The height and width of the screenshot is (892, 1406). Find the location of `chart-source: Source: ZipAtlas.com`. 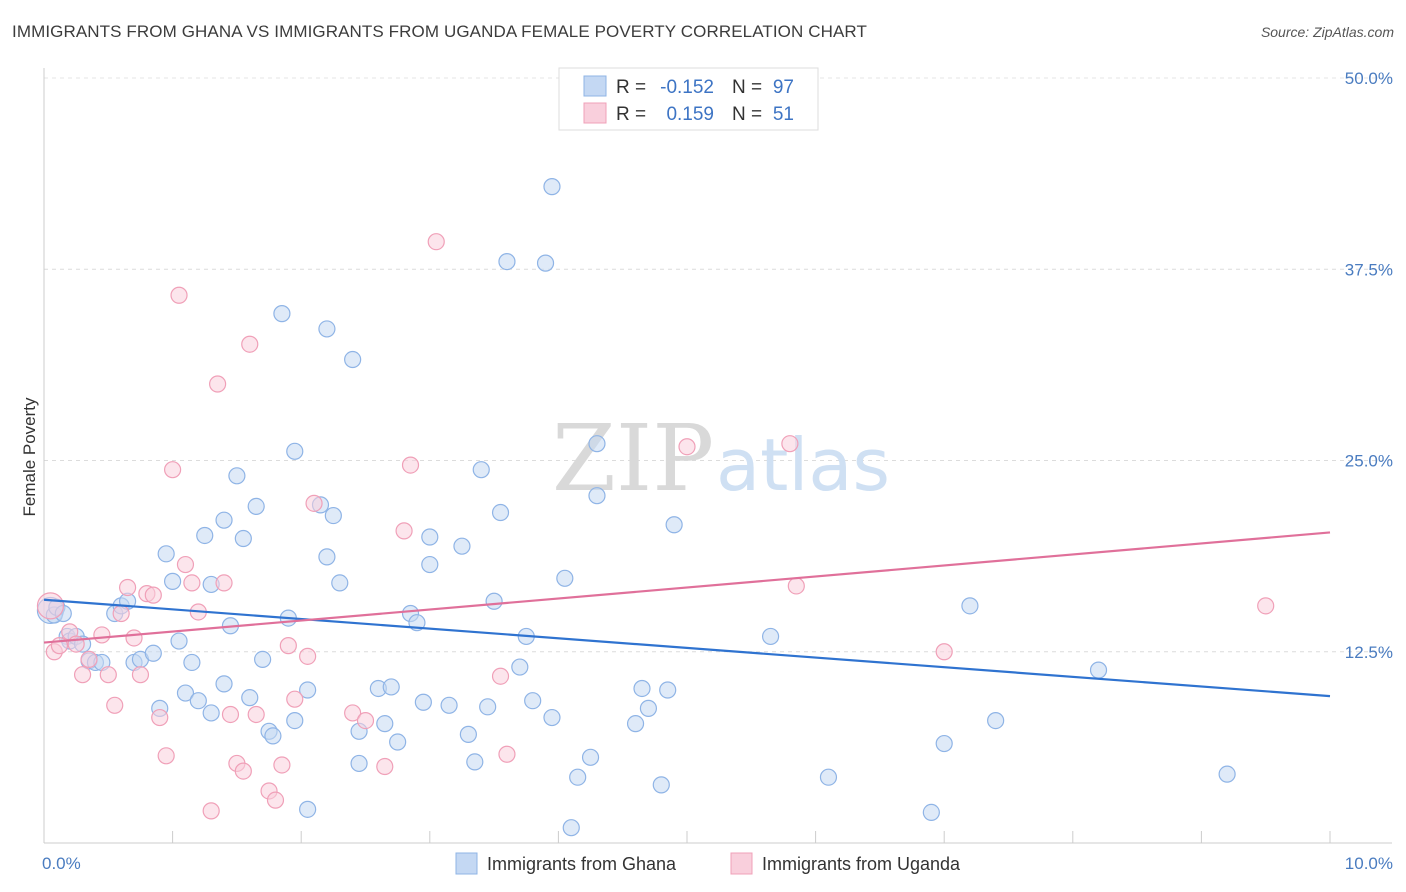

chart-source: Source: ZipAtlas.com is located at coordinates (1327, 32).